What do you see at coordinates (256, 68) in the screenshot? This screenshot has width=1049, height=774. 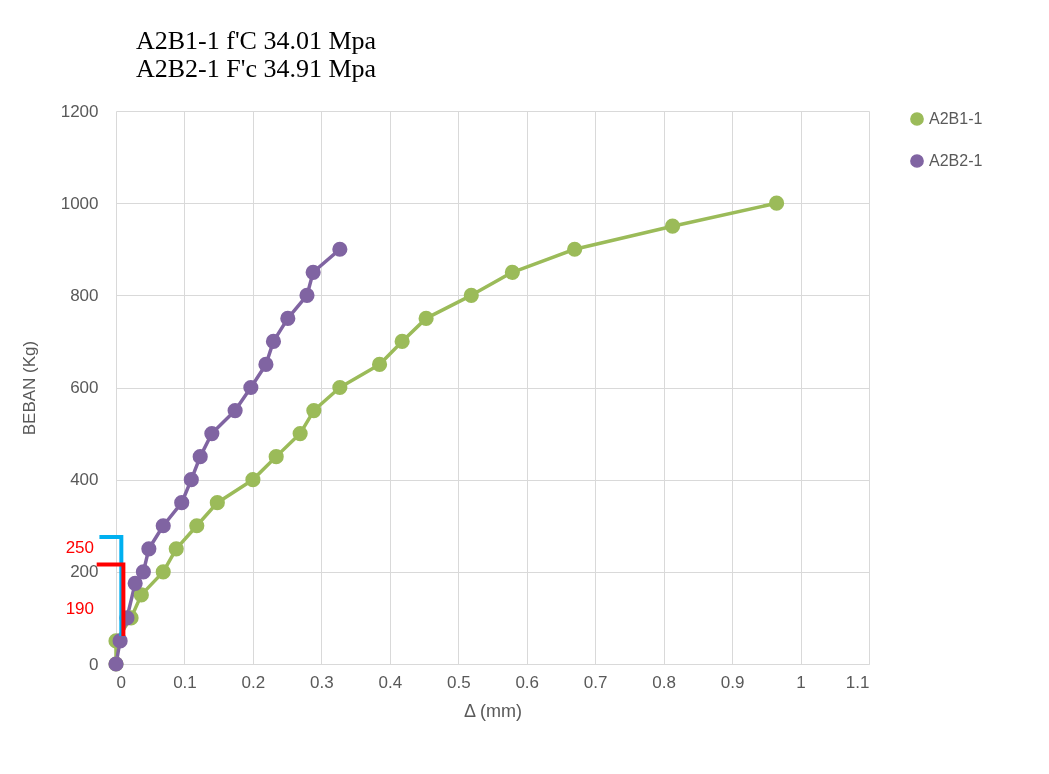 I see `chart-subtitle: A2B2-1 F'c 34.91 Mpa` at bounding box center [256, 68].